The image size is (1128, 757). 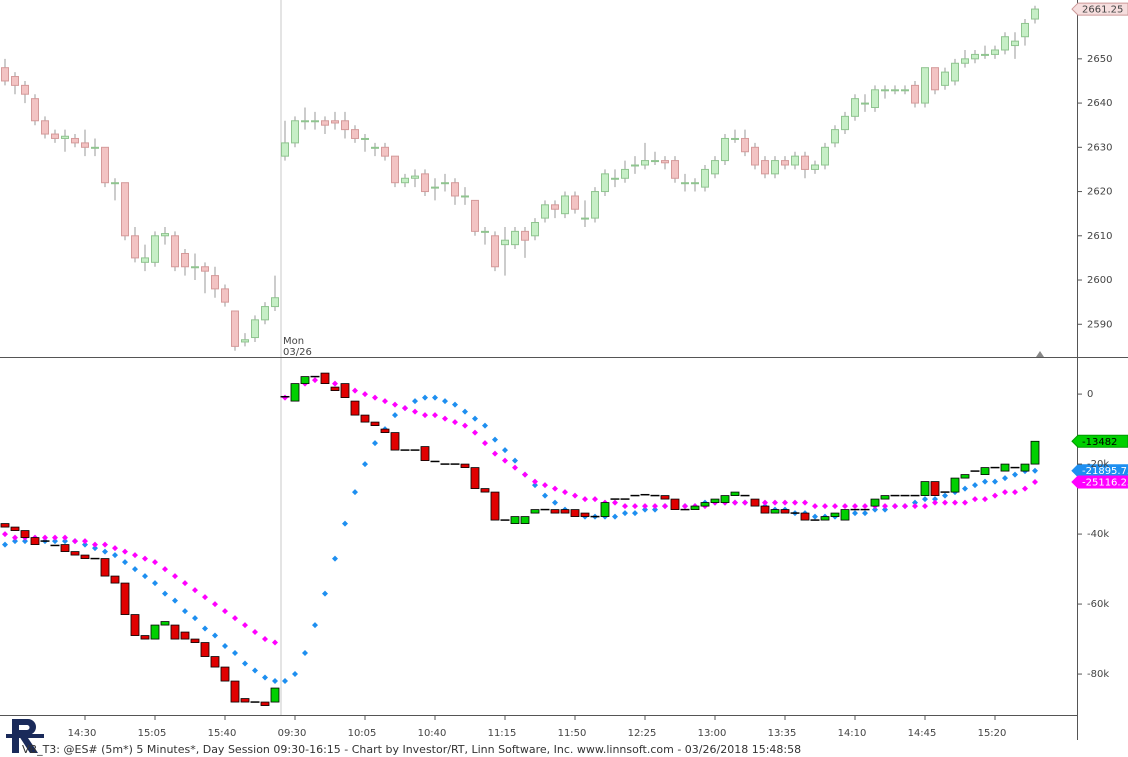 I want to click on value-tag-label: 2661.25, so click(x=1102, y=10).